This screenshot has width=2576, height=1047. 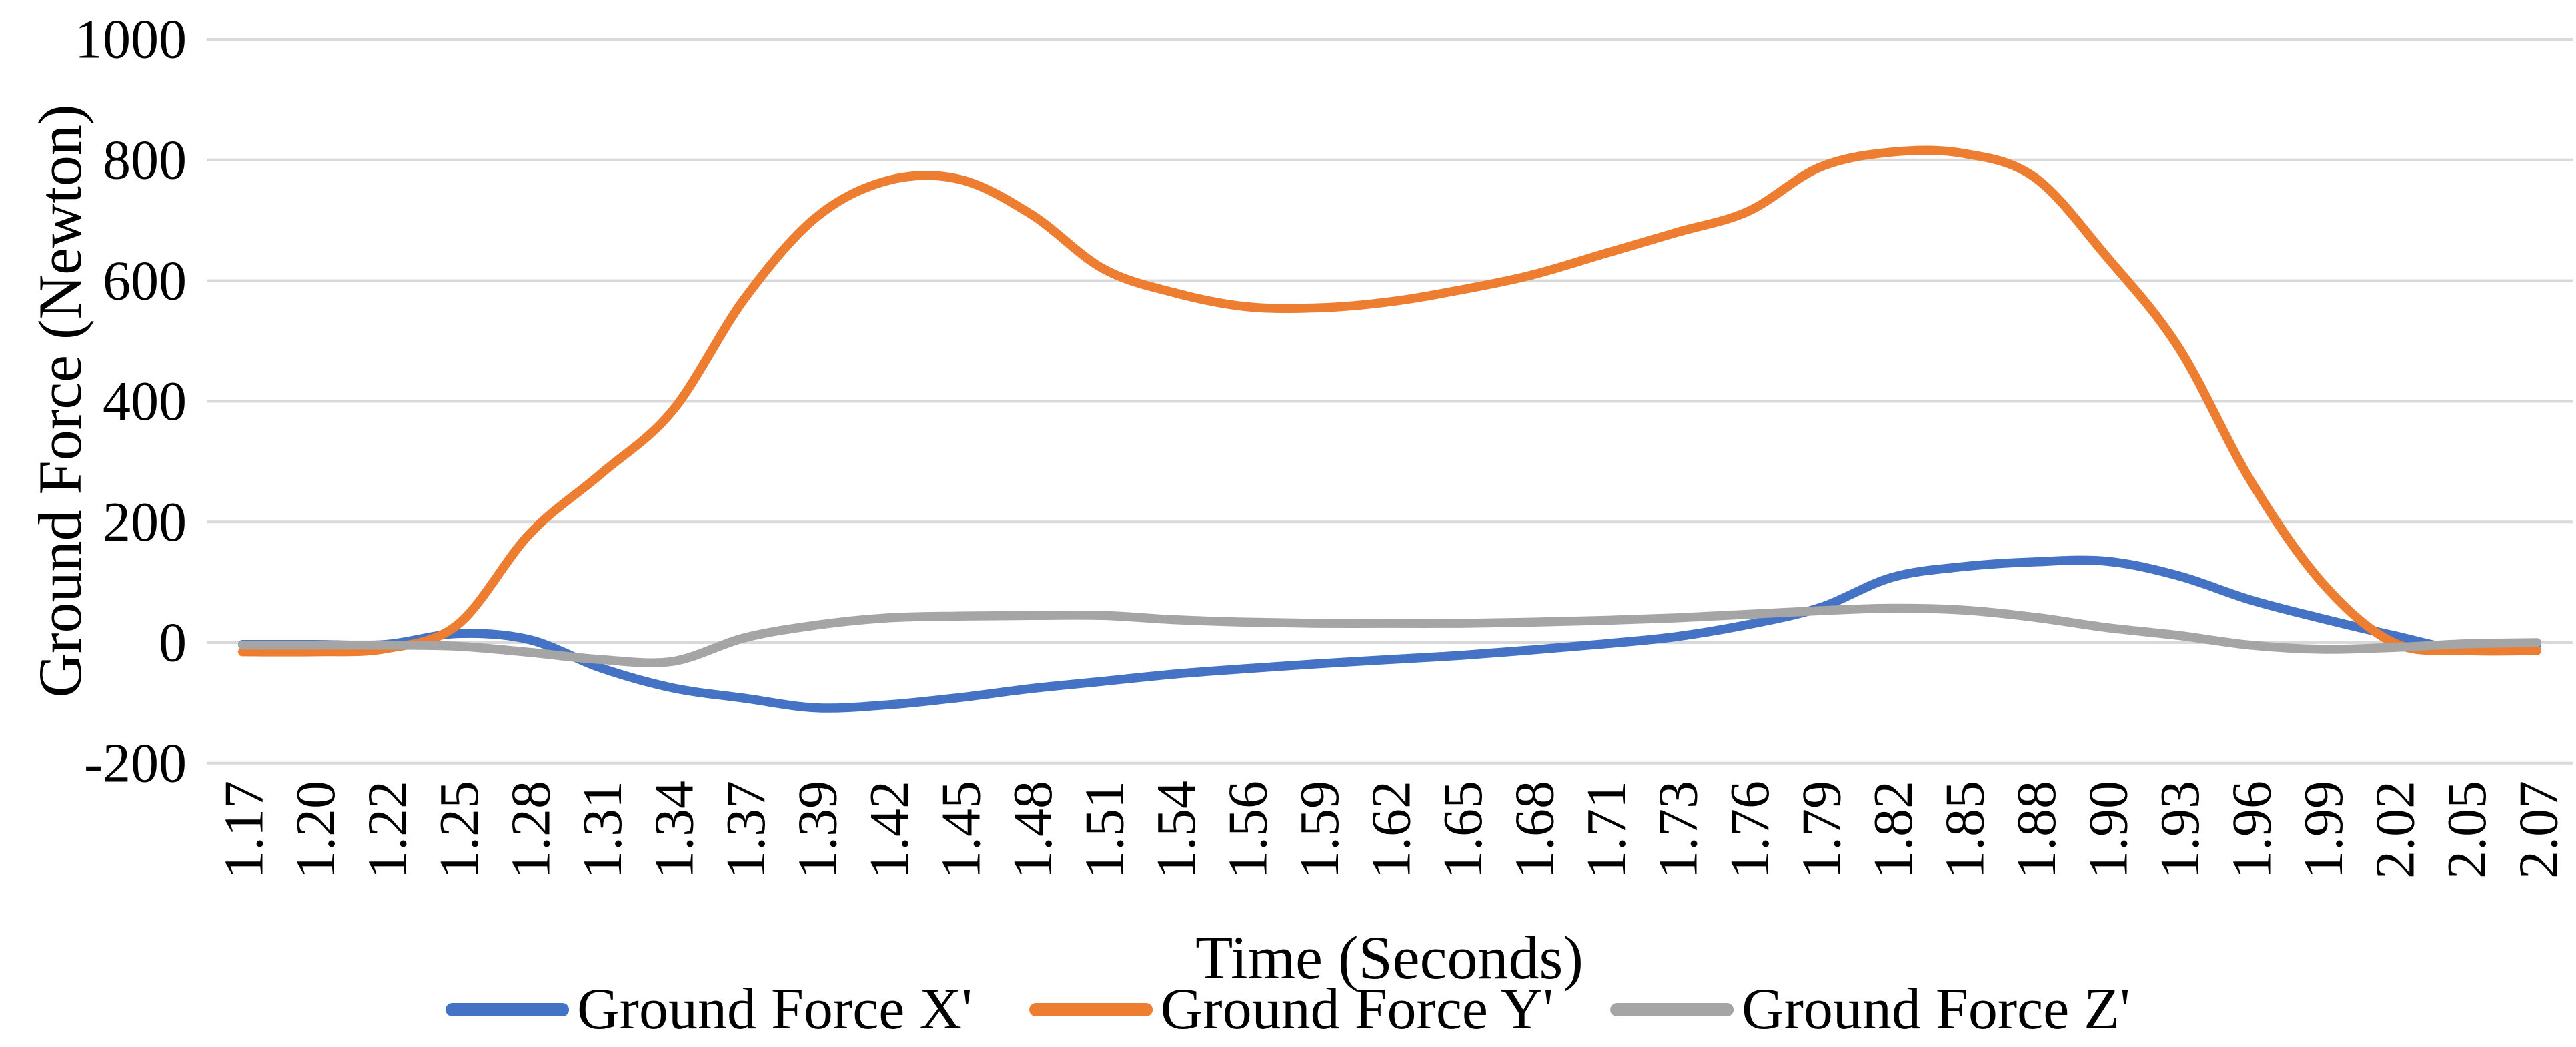 I want to click on x-tick-label: 1.90, so click(x=2108, y=830).